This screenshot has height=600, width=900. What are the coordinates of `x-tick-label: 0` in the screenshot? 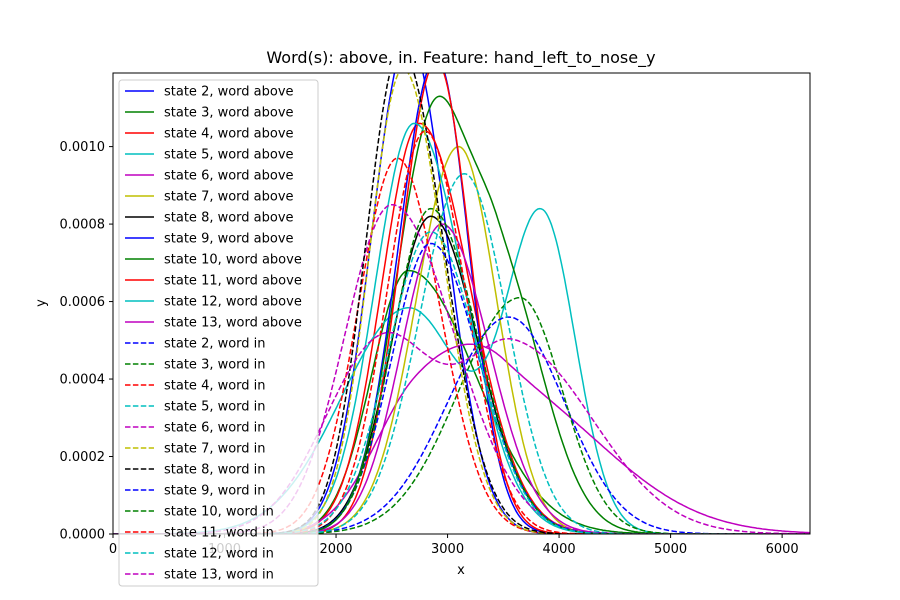 It's located at (113, 549).